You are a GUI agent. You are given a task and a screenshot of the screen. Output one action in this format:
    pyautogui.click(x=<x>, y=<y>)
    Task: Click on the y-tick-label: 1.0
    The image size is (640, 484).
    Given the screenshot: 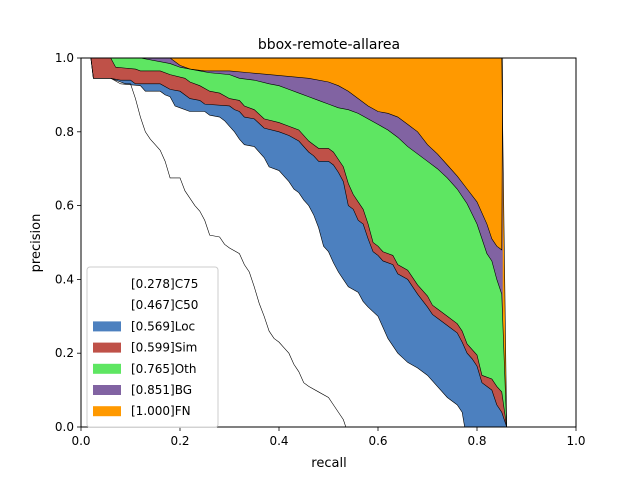 What is the action you would take?
    pyautogui.click(x=64, y=58)
    